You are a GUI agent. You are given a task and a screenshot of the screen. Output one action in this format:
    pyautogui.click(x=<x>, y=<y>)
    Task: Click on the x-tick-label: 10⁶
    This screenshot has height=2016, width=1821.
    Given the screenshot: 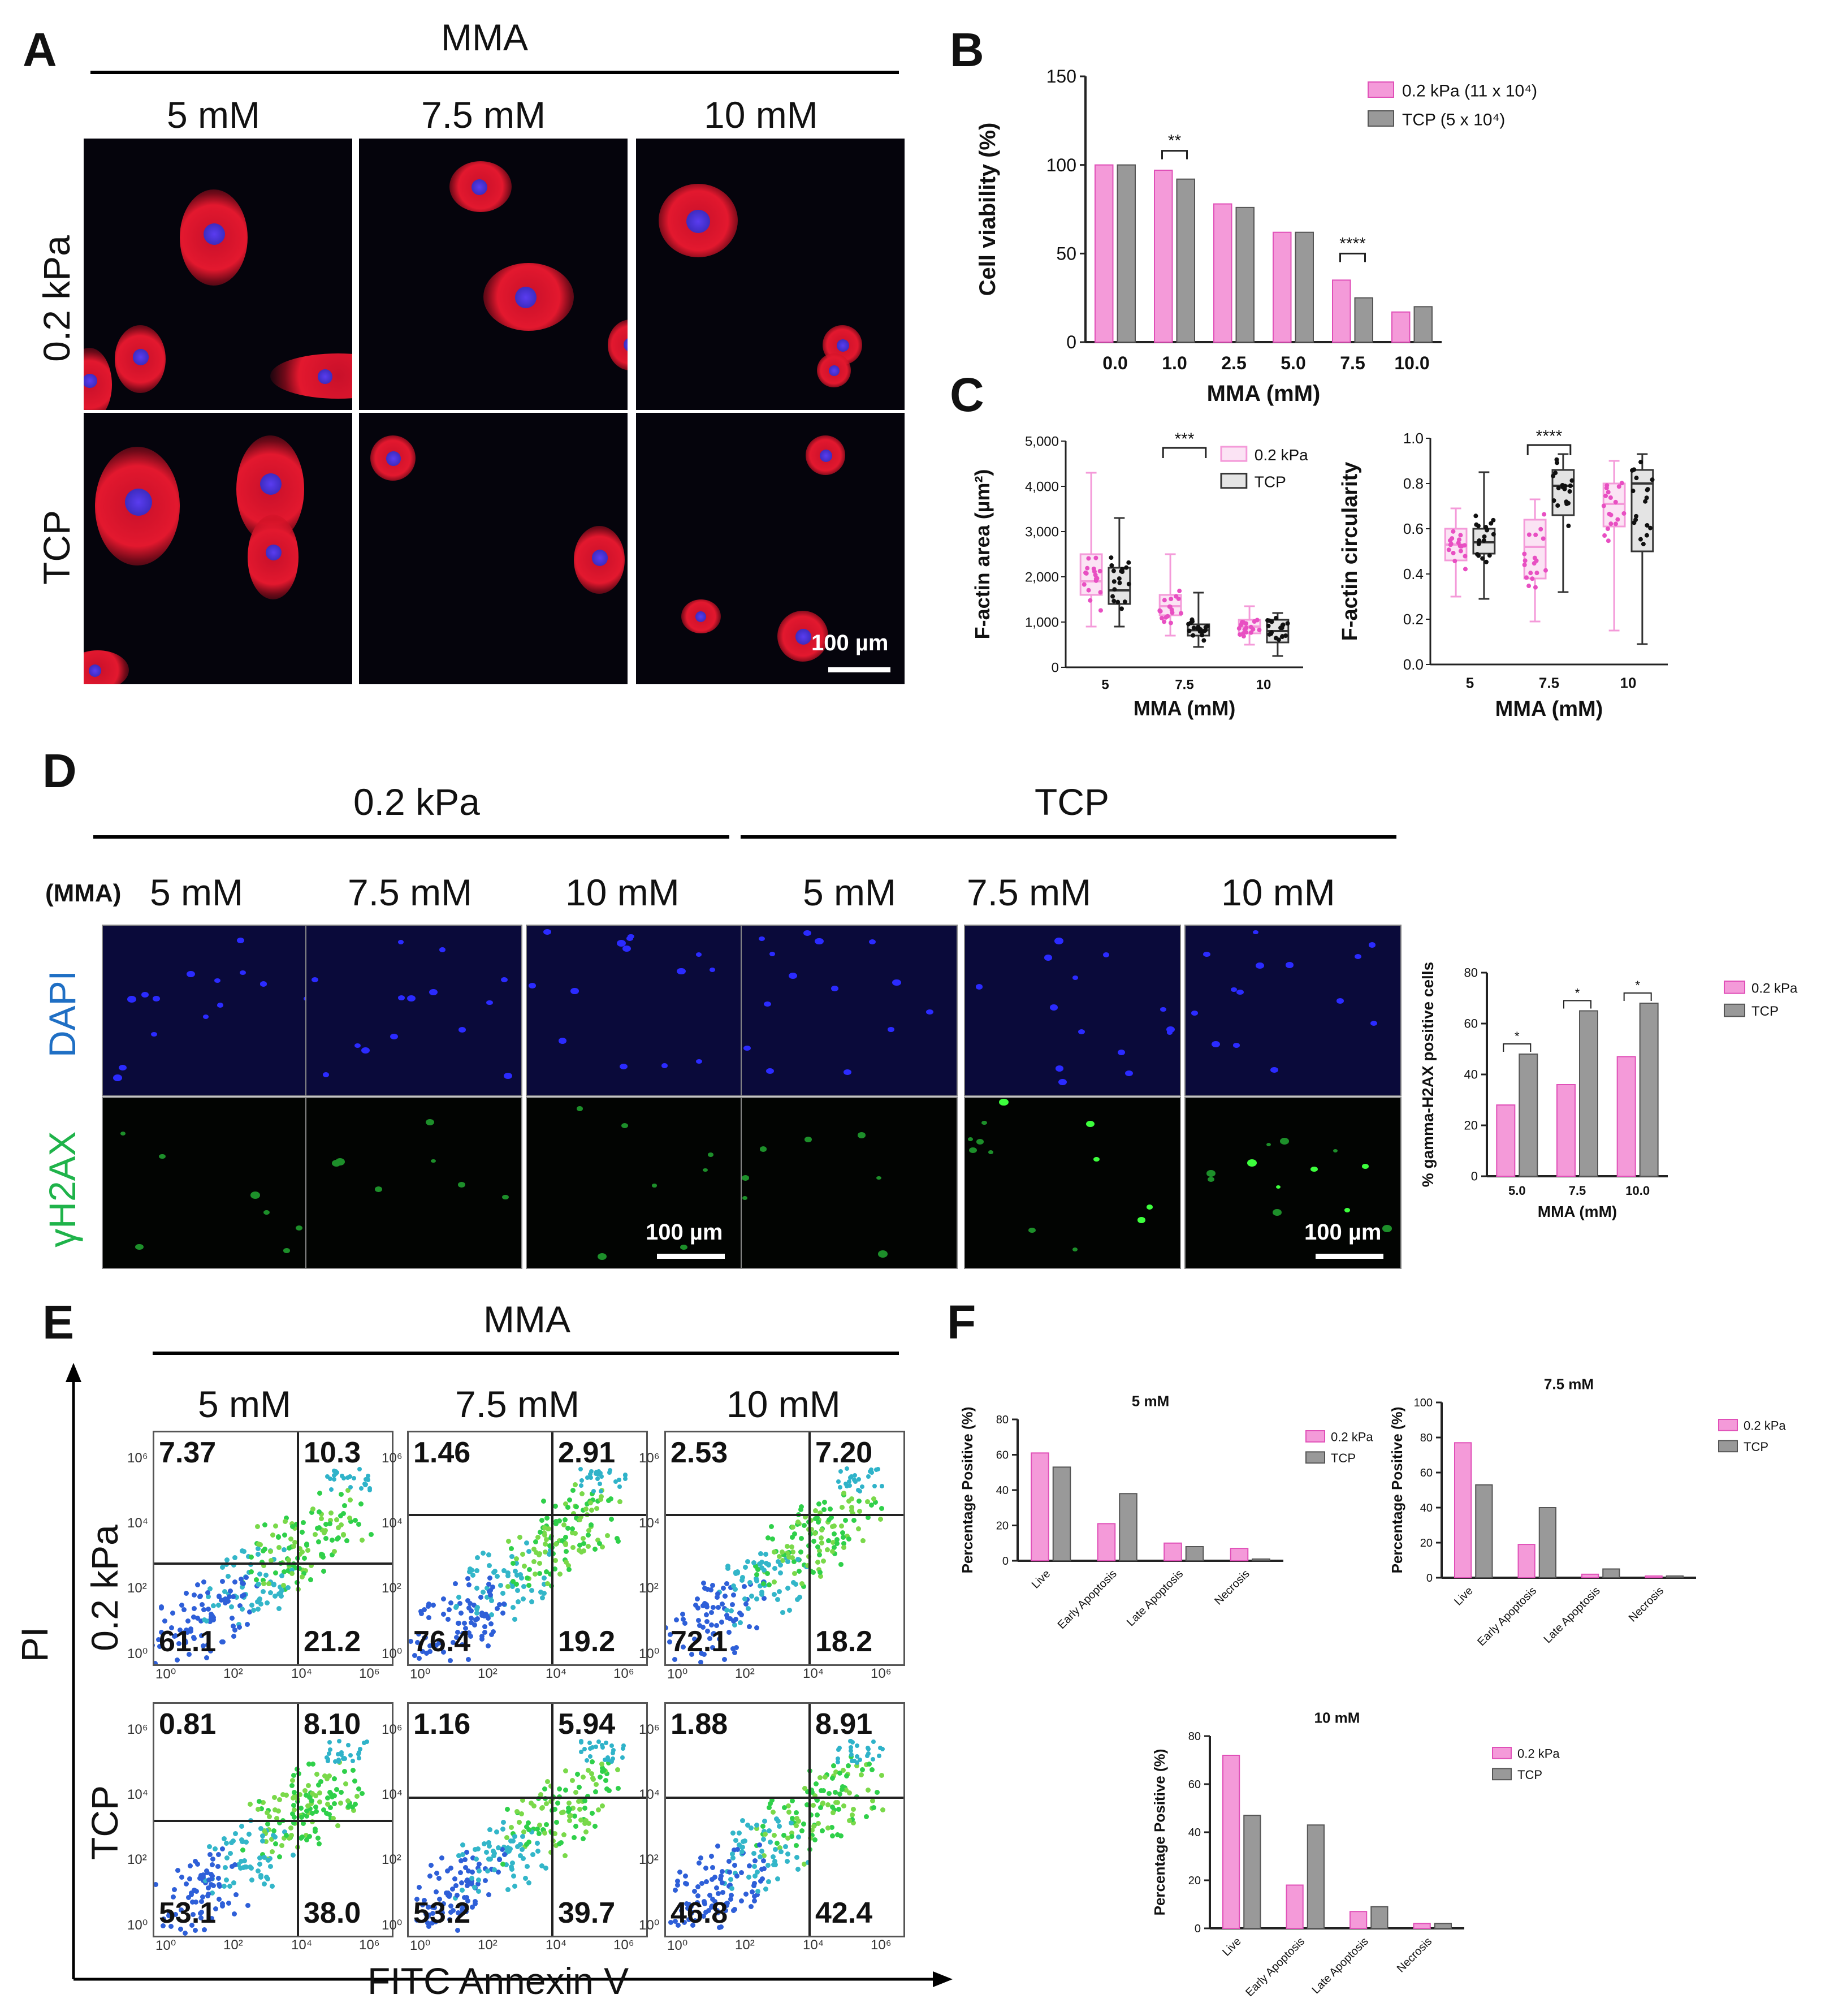 What is the action you would take?
    pyautogui.click(x=370, y=1945)
    